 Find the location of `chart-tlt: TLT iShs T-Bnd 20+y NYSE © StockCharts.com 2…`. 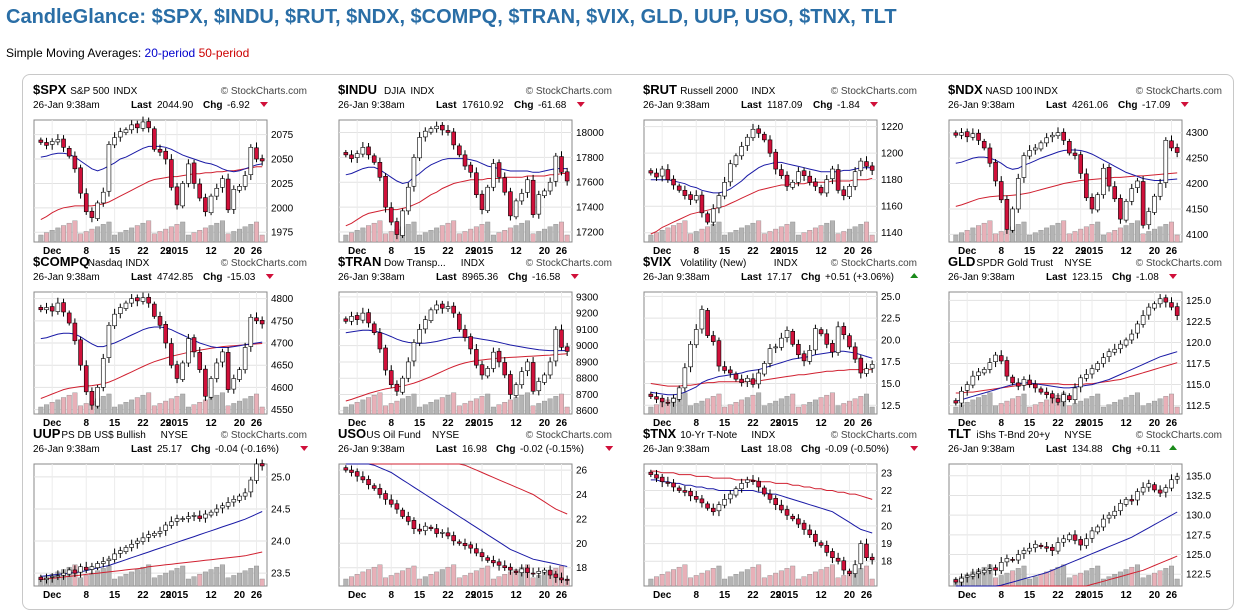

chart-tlt: TLT iShs T-Bnd 20+y NYSE © StockCharts.com 2… is located at coordinates (1085, 514).